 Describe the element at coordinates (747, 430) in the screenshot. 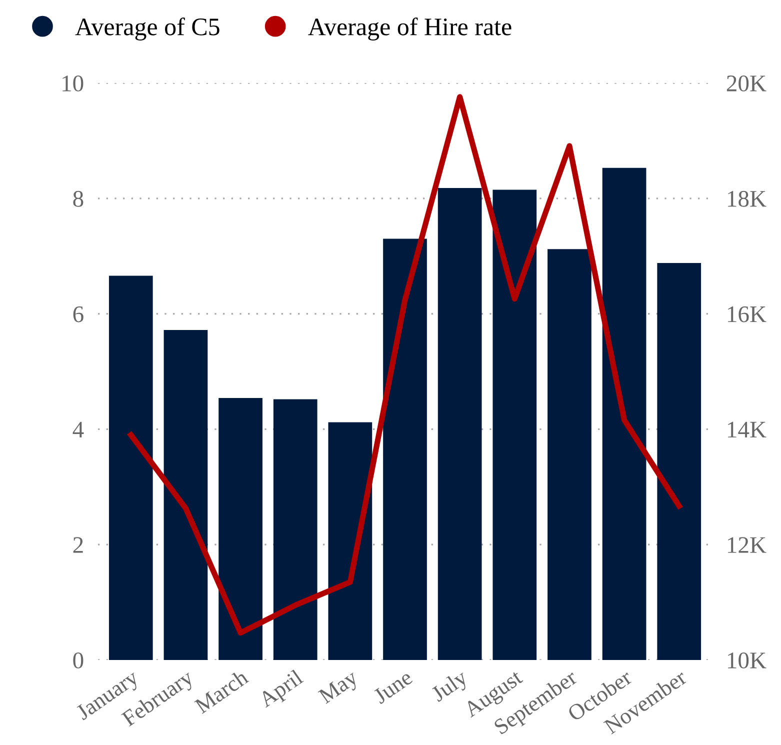

I see `y2-tick-label: 14K` at that location.